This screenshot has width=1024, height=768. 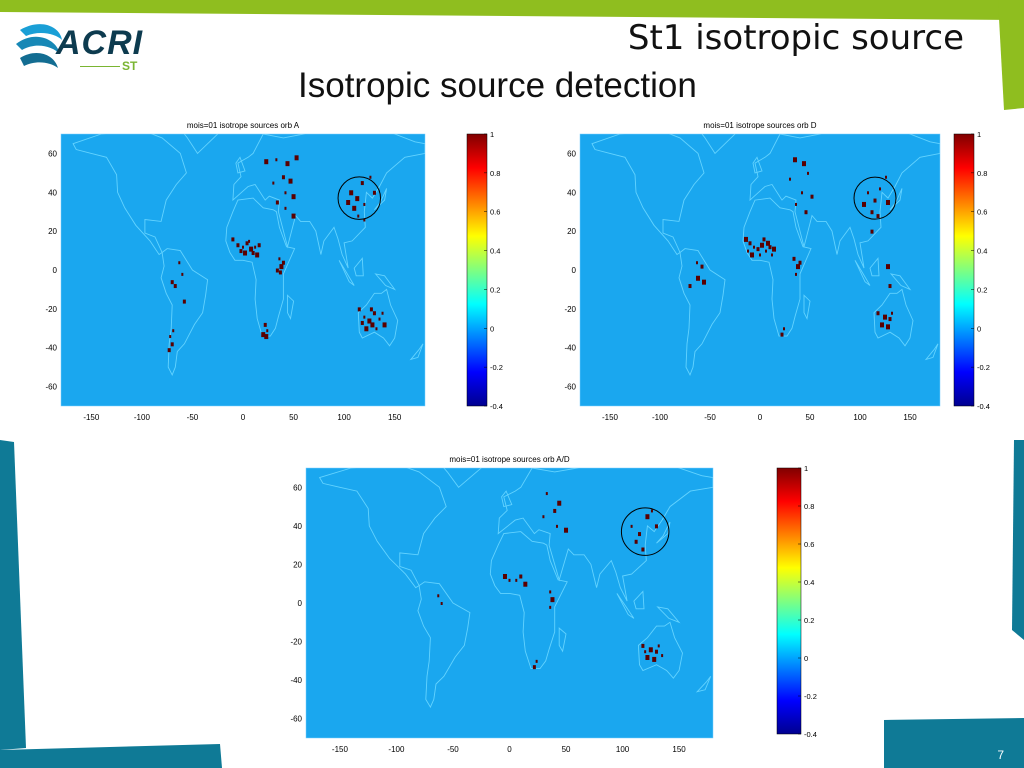 What do you see at coordinates (760, 270) in the screenshot?
I see `map-background` at bounding box center [760, 270].